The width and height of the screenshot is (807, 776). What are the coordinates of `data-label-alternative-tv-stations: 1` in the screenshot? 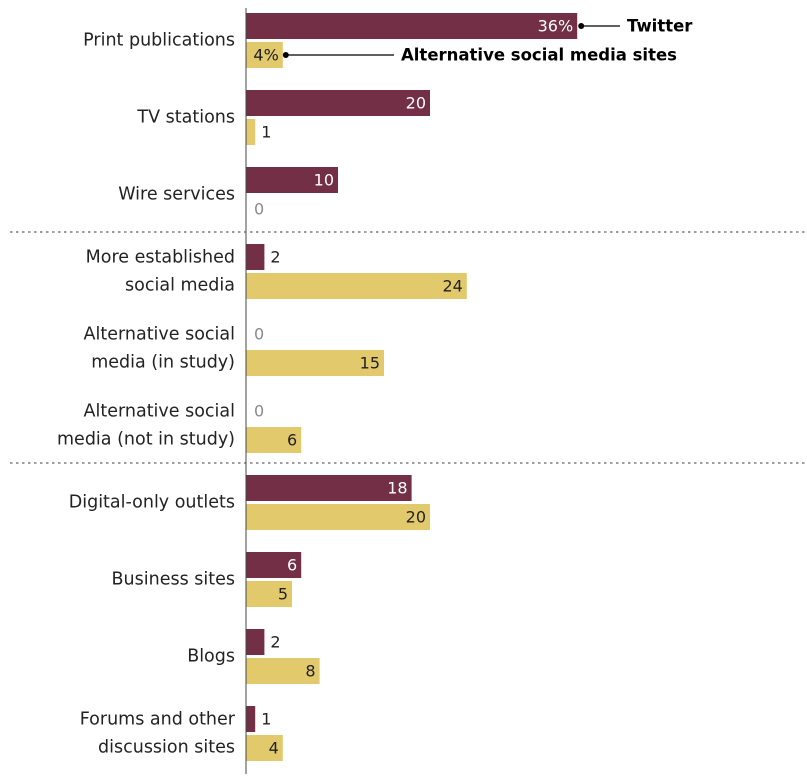 It's located at (266, 132).